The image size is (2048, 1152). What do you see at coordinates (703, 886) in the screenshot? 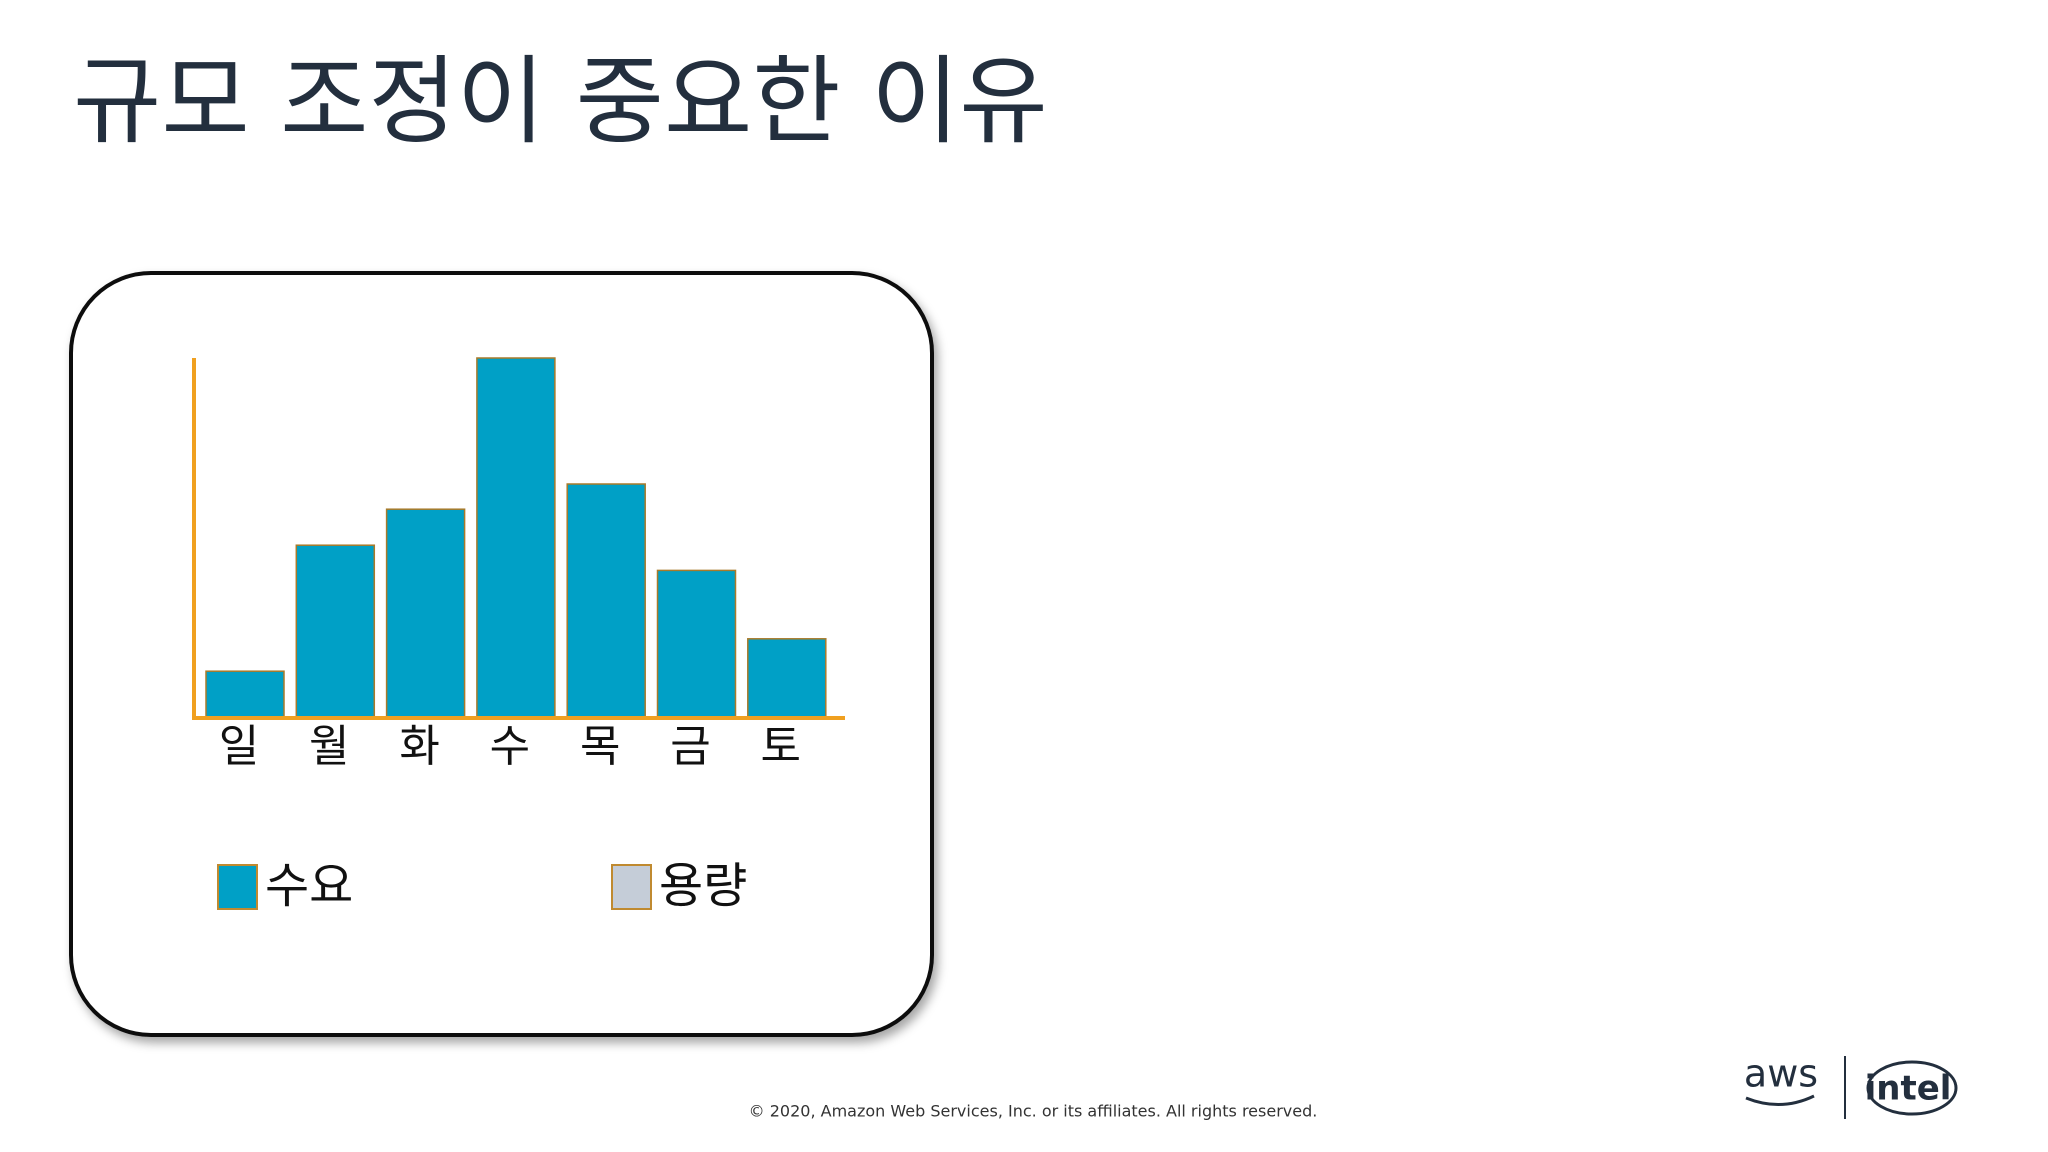
I see `legend-label: 용량` at bounding box center [703, 886].